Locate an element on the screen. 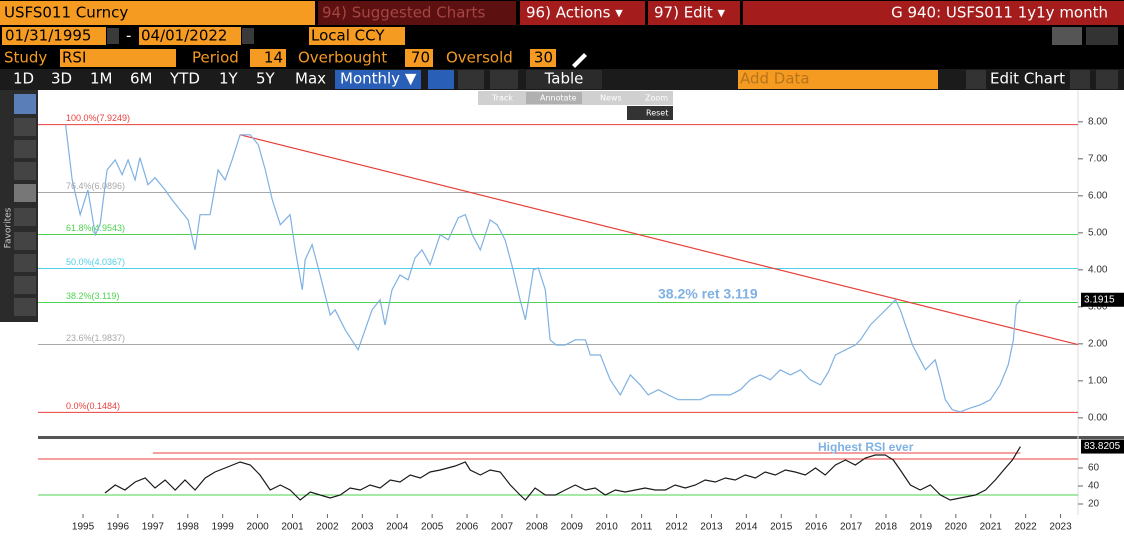 The width and height of the screenshot is (1124, 538). x-tick-label: 2006 is located at coordinates (467, 527).